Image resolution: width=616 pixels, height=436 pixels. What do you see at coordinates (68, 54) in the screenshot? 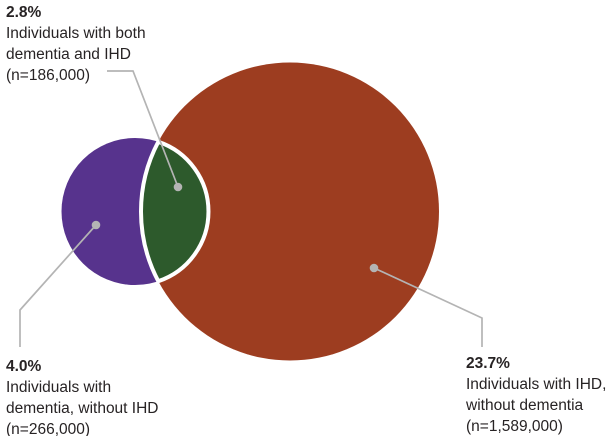
I see `label-line: dementia and IHD` at bounding box center [68, 54].